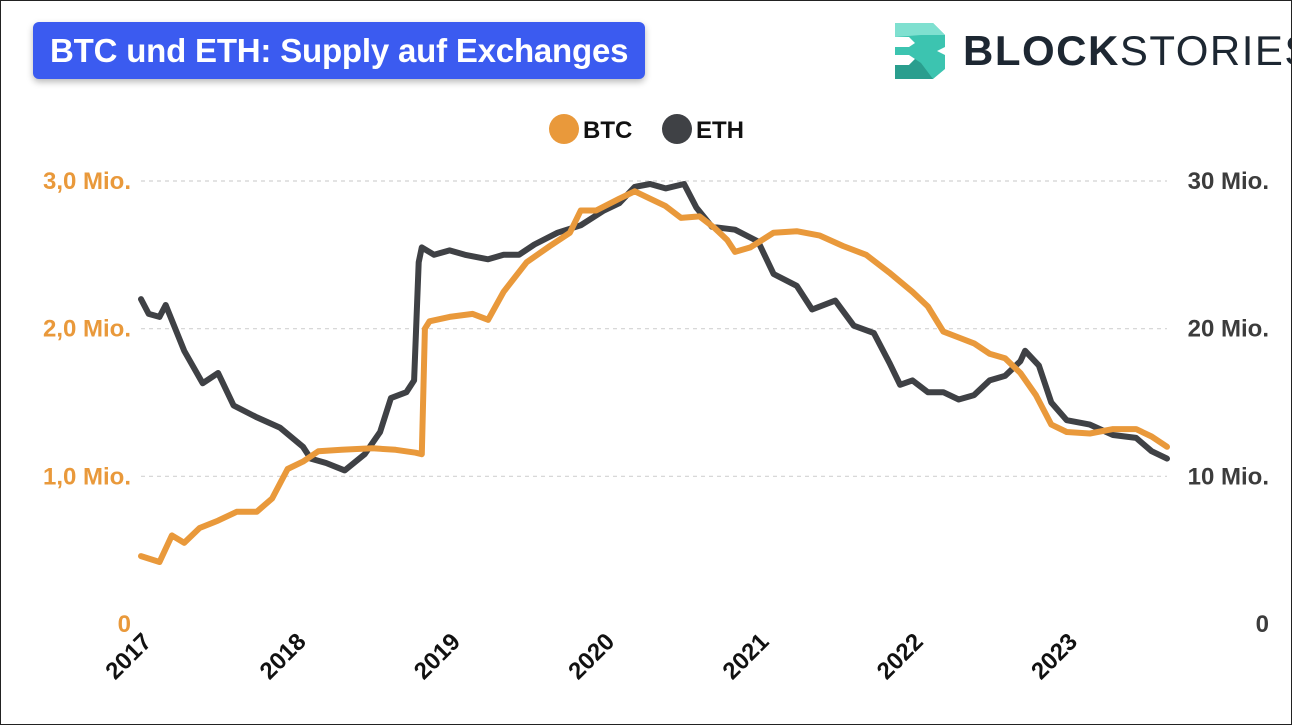 Image resolution: width=1292 pixels, height=725 pixels. I want to click on y-right-tick-label: 30 Mio., so click(1228, 181).